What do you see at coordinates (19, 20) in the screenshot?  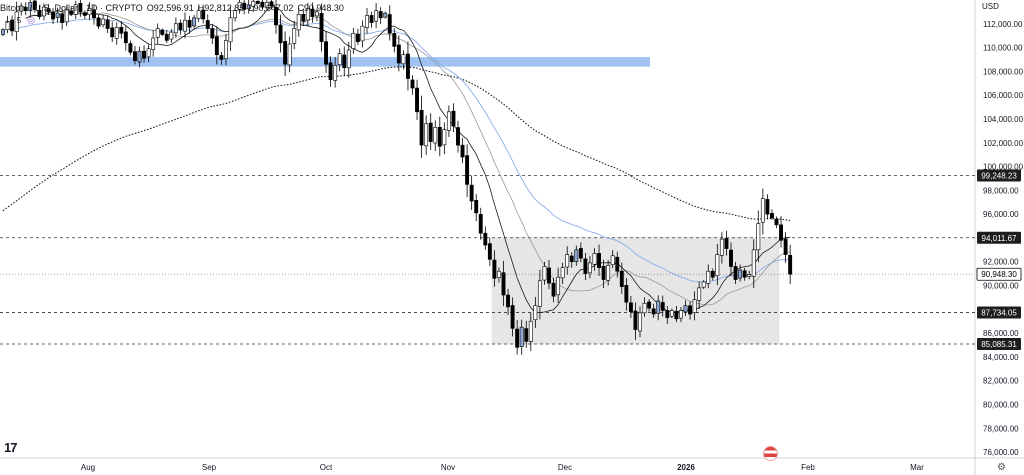 I see `indicator-toggle: ⌄ 5 ◎` at bounding box center [19, 20].